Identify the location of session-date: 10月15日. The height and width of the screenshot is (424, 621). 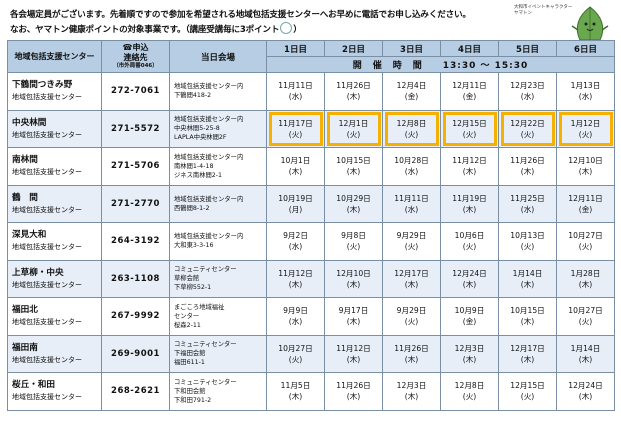
(353, 161).